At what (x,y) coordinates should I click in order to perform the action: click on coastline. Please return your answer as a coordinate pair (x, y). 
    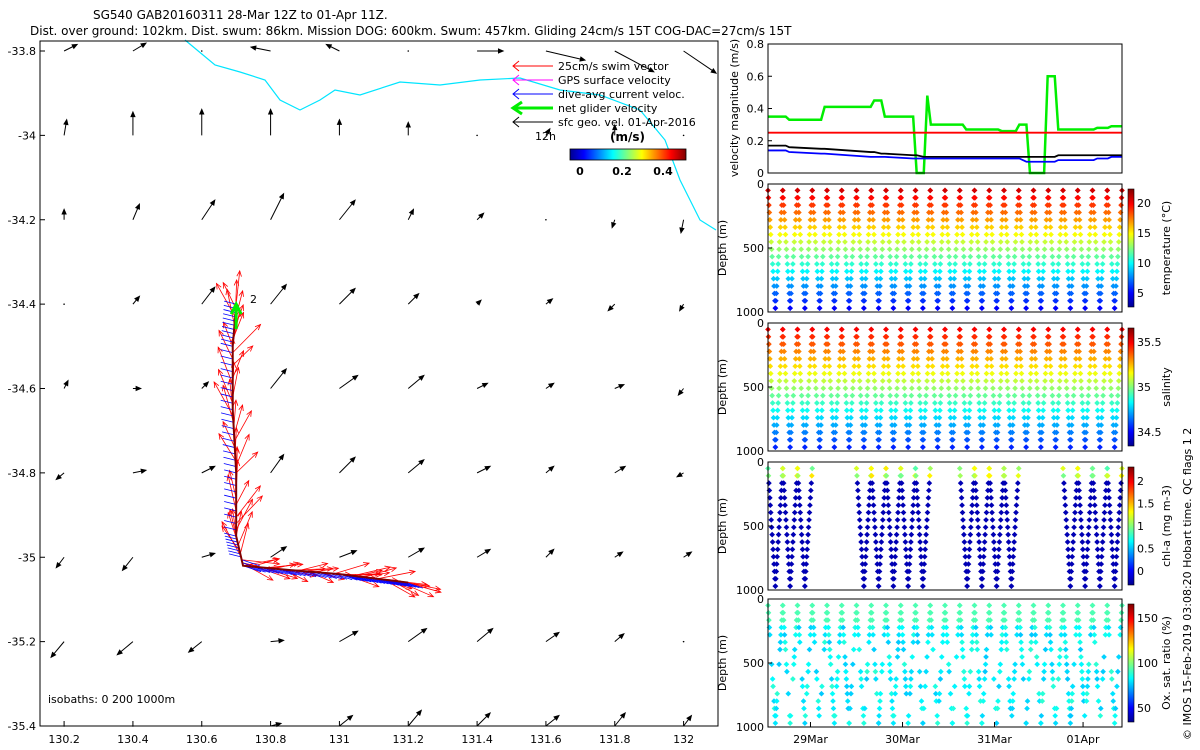
    Looking at the image, I should click on (450, 135).